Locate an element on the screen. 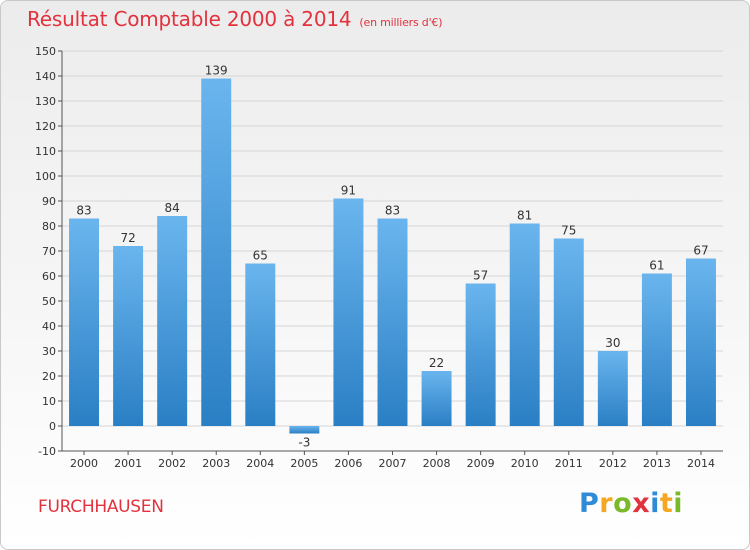 The height and width of the screenshot is (550, 750). value-label: -3 is located at coordinates (304, 443).